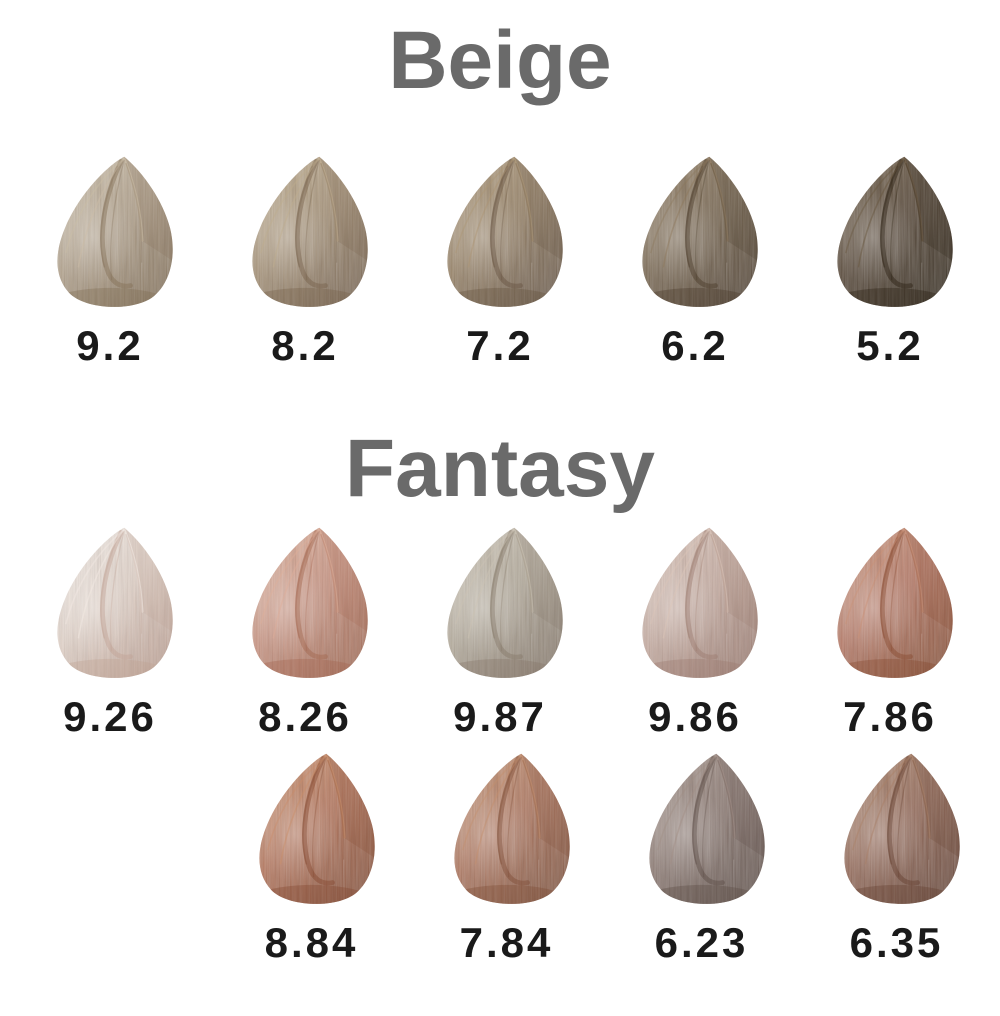 The image size is (1000, 1016). Describe the element at coordinates (305, 716) in the screenshot. I see `shade-code-label: 8.26` at that location.